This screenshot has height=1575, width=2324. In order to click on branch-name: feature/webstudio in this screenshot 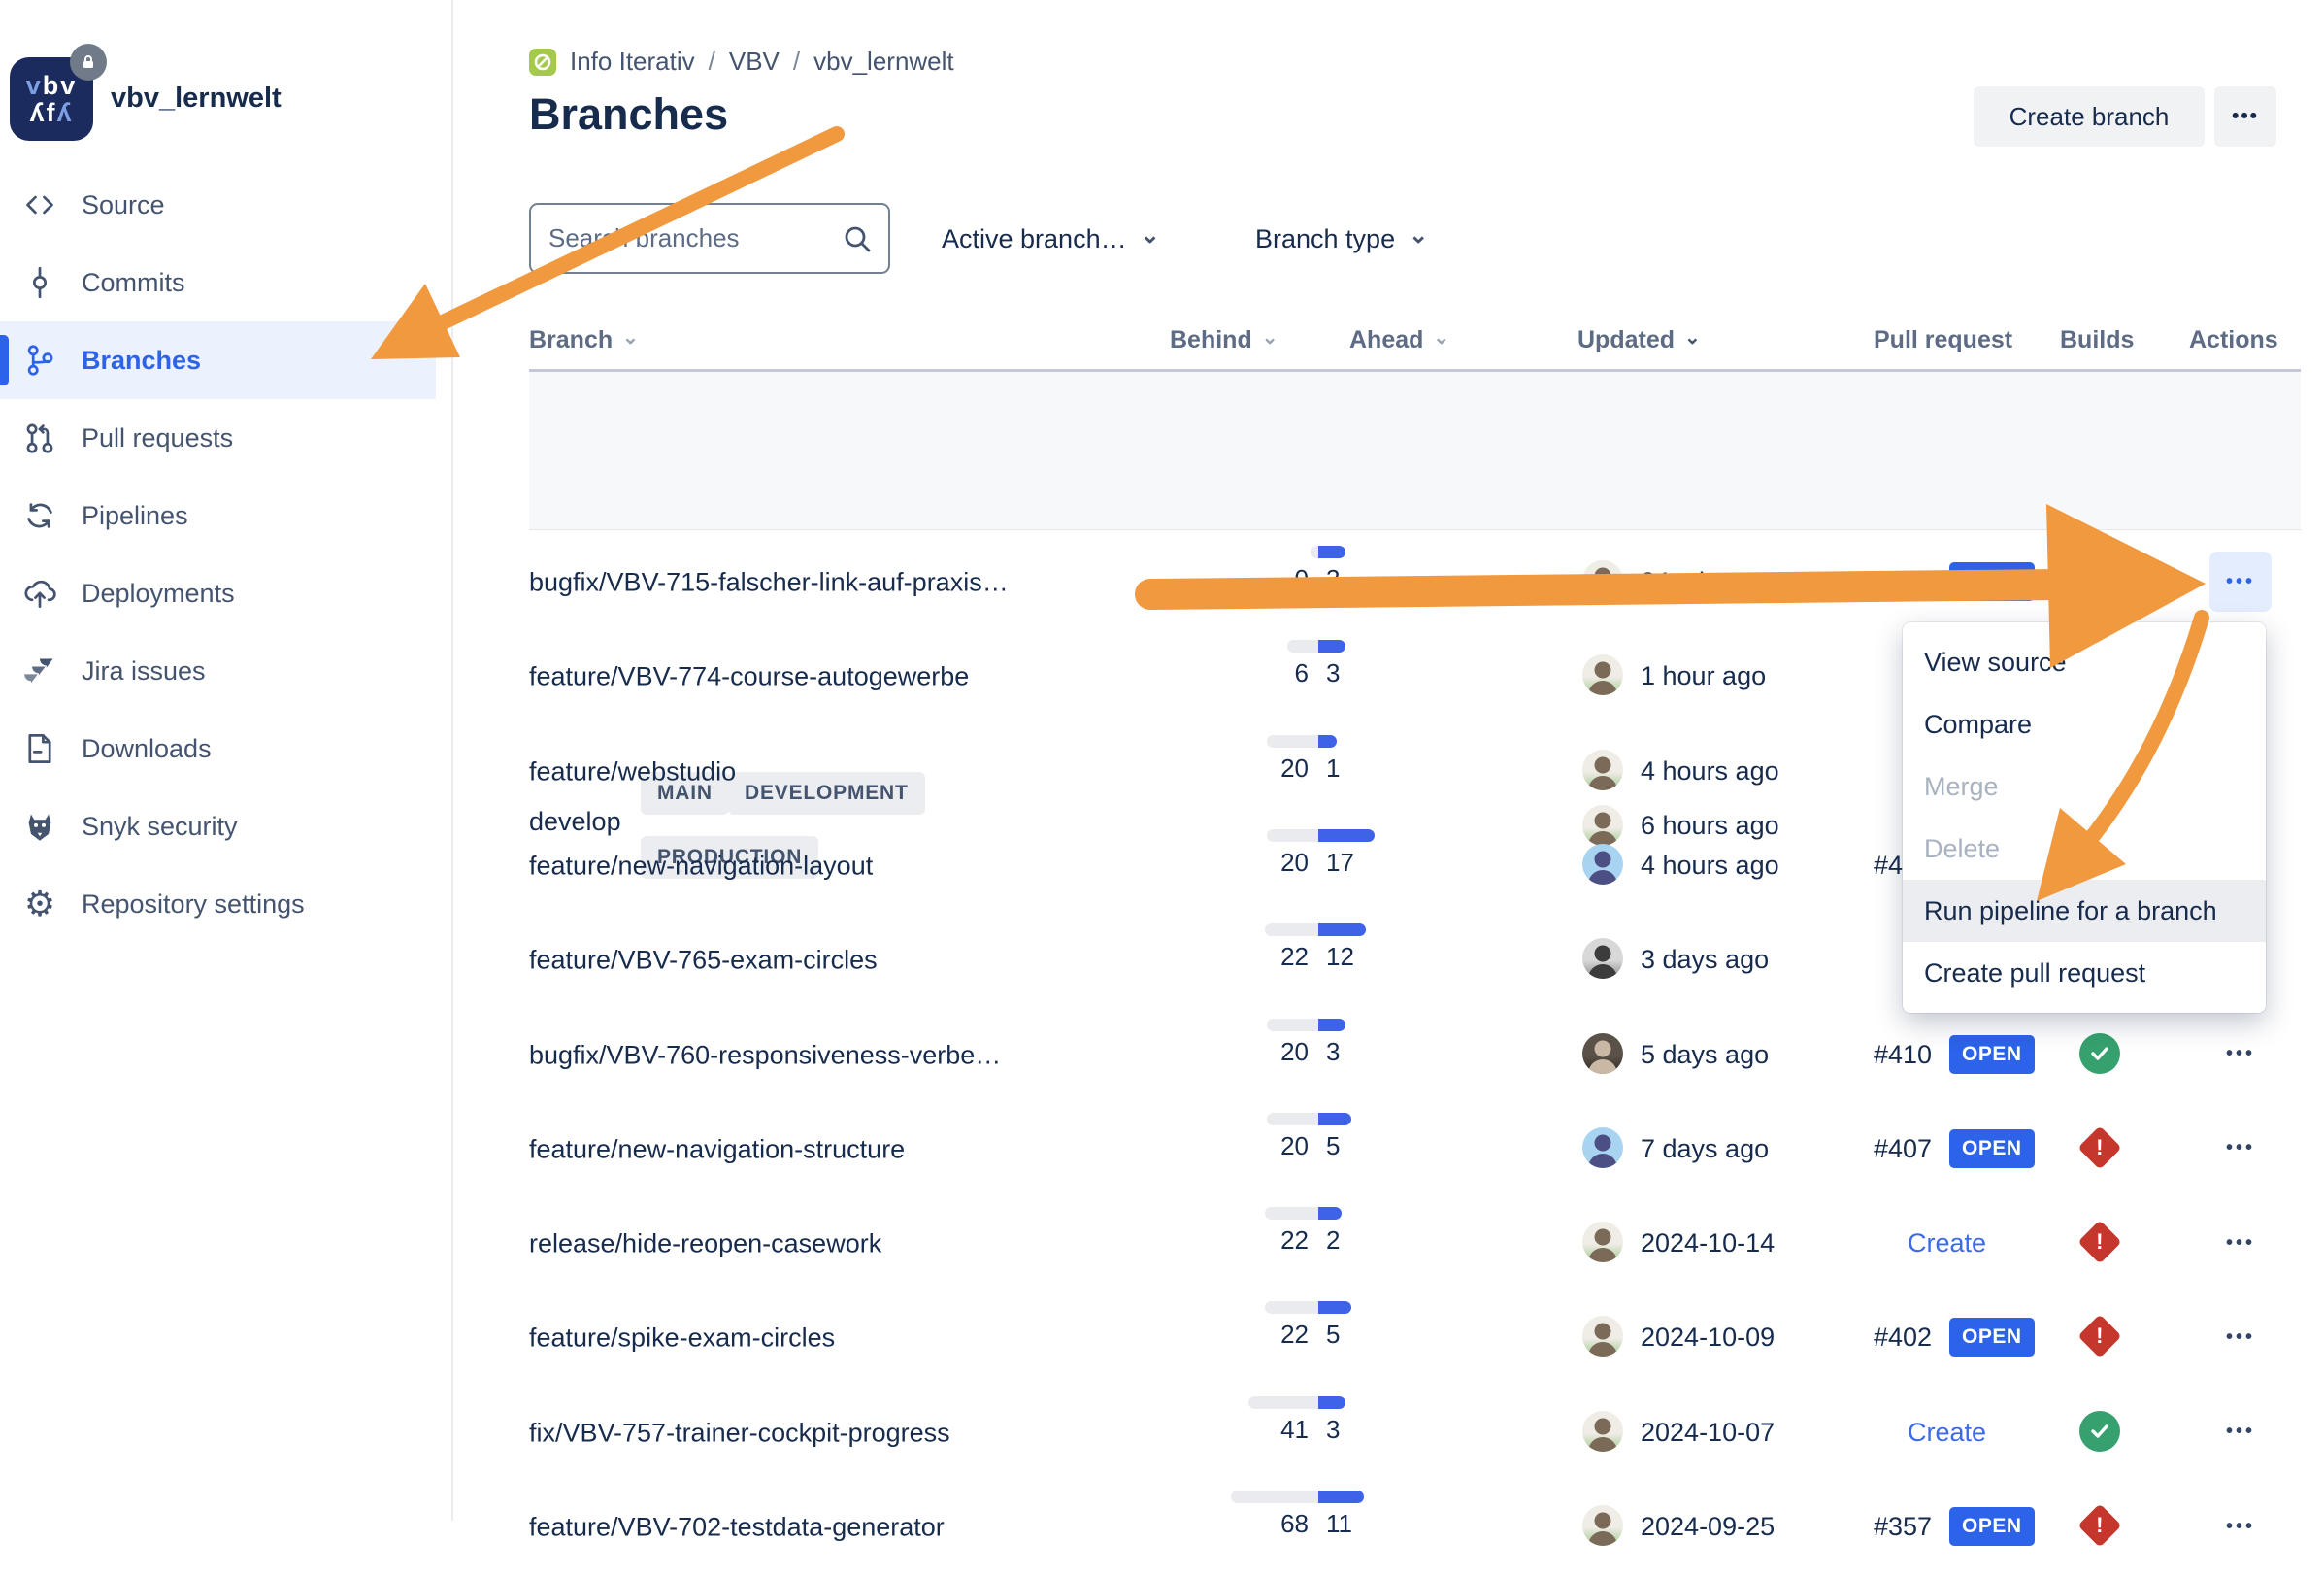, I will do `click(633, 771)`.